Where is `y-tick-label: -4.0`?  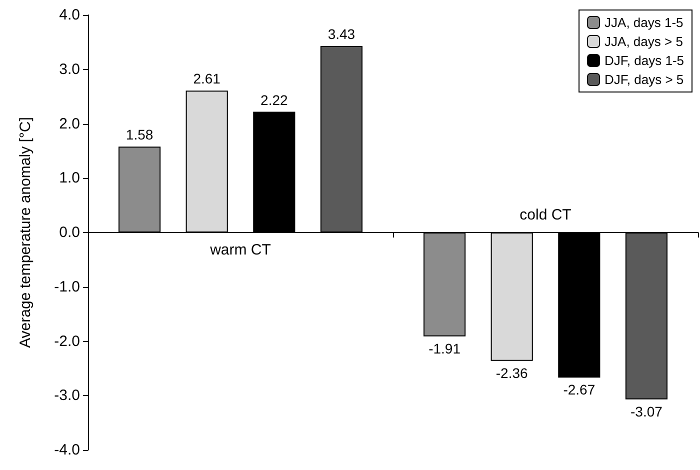 y-tick-label: -4.0 is located at coordinates (67, 450).